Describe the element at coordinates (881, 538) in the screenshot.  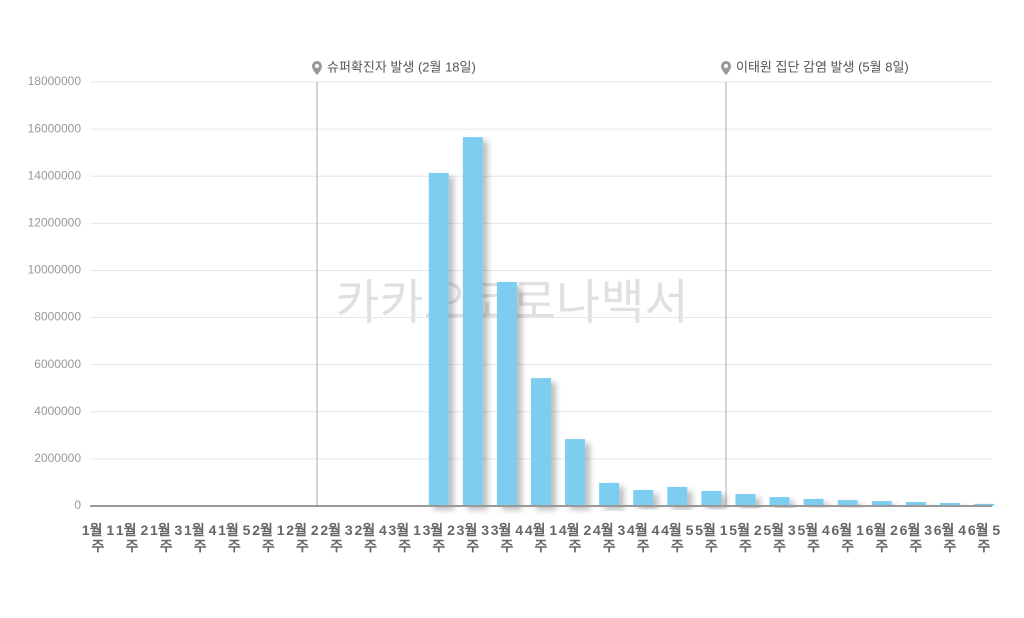
I see `x-tick-label: 6월 2주` at that location.